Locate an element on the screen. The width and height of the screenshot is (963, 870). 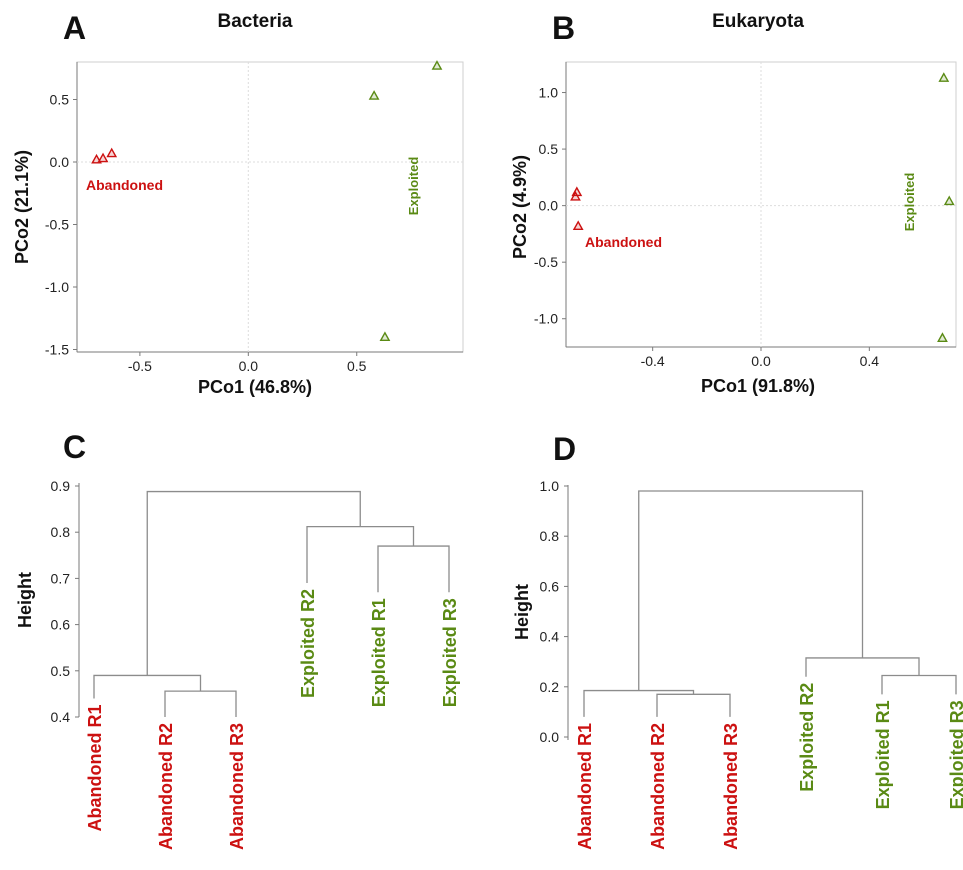
panel-d-y-tick-label: 0.4 is located at coordinates (550, 637).